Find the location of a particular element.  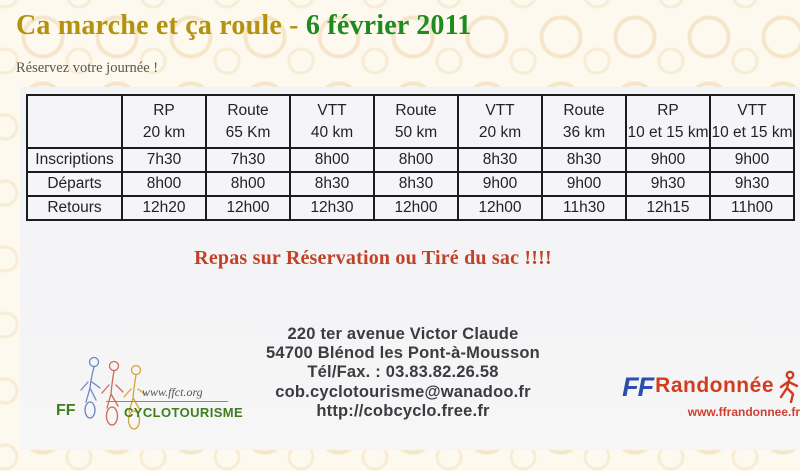

page-title: Ca marche et ça roule - 6 février 2011 is located at coordinates (243, 26).